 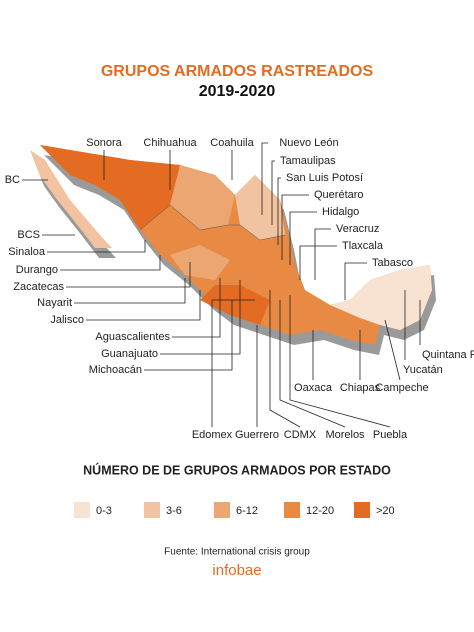 What do you see at coordinates (132, 337) in the screenshot?
I see `state-label: Aguascalientes` at bounding box center [132, 337].